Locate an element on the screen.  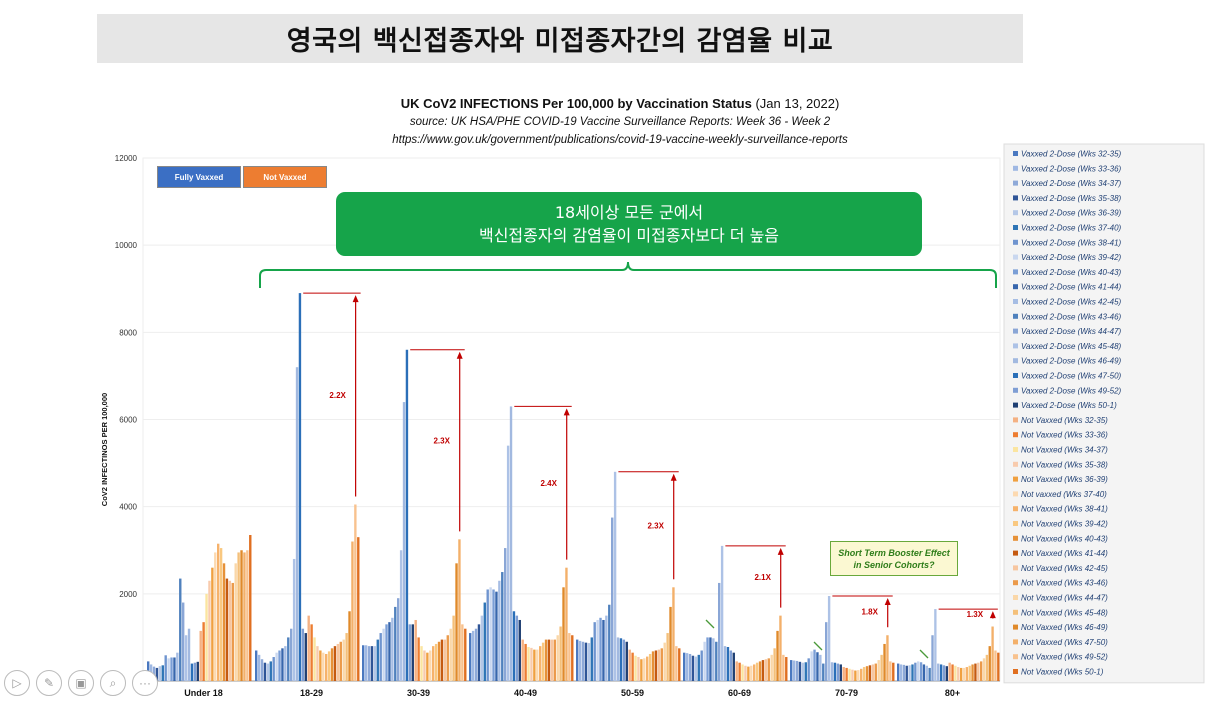
slides-icon: ▣ is located at coordinates (81, 683).